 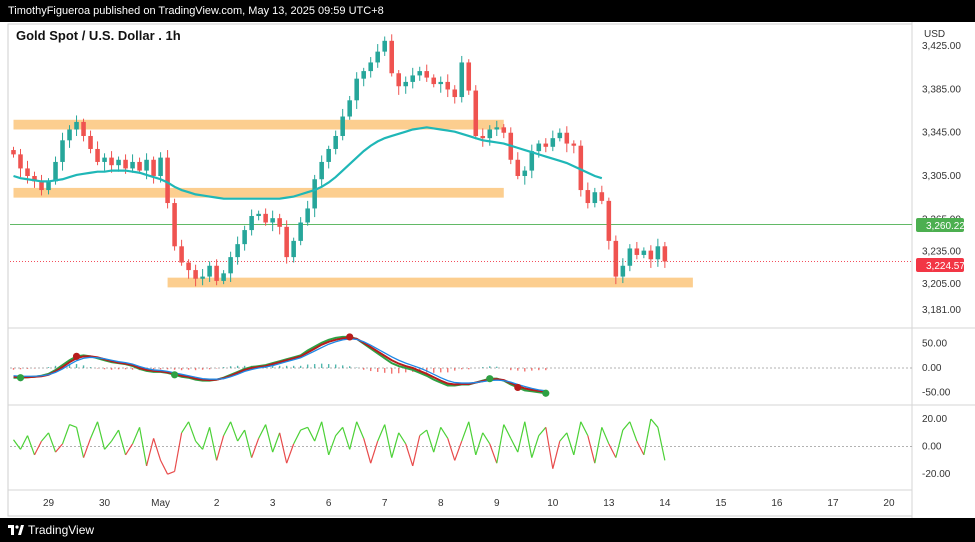 I want to click on time-tick-label: 15, so click(x=721, y=503).